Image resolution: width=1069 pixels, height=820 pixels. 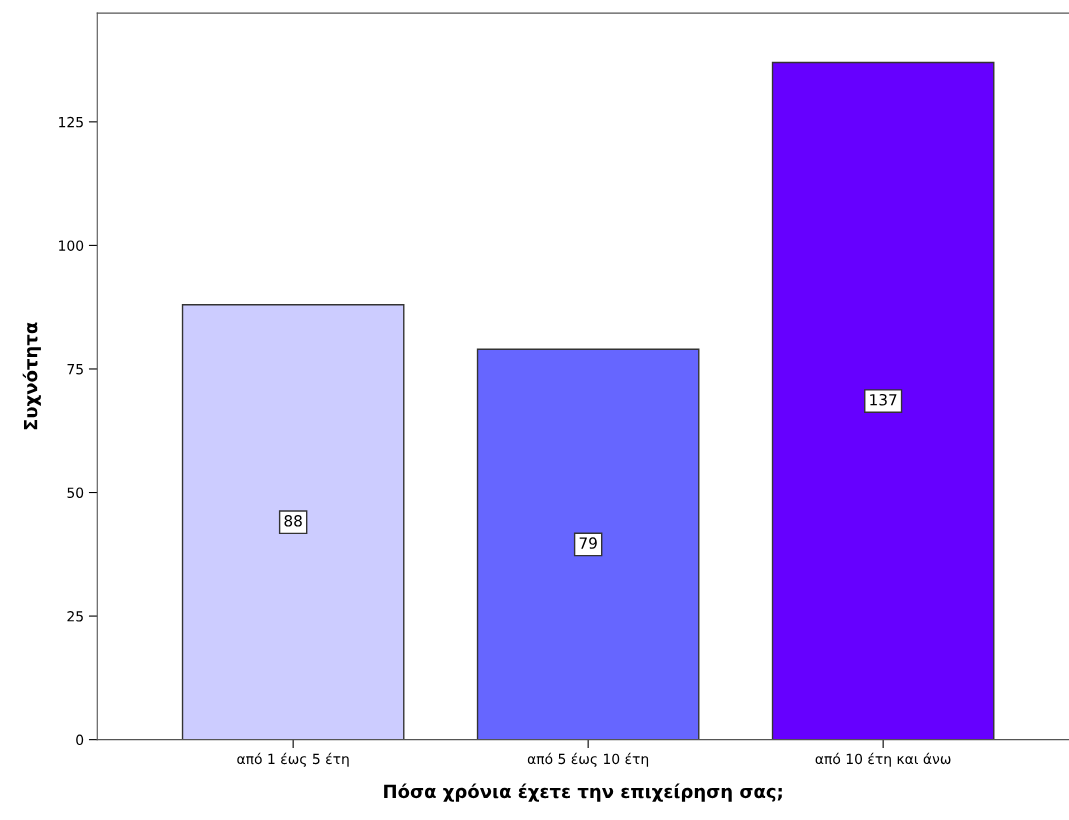 I want to click on y-tick-label: 50, so click(x=75, y=492).